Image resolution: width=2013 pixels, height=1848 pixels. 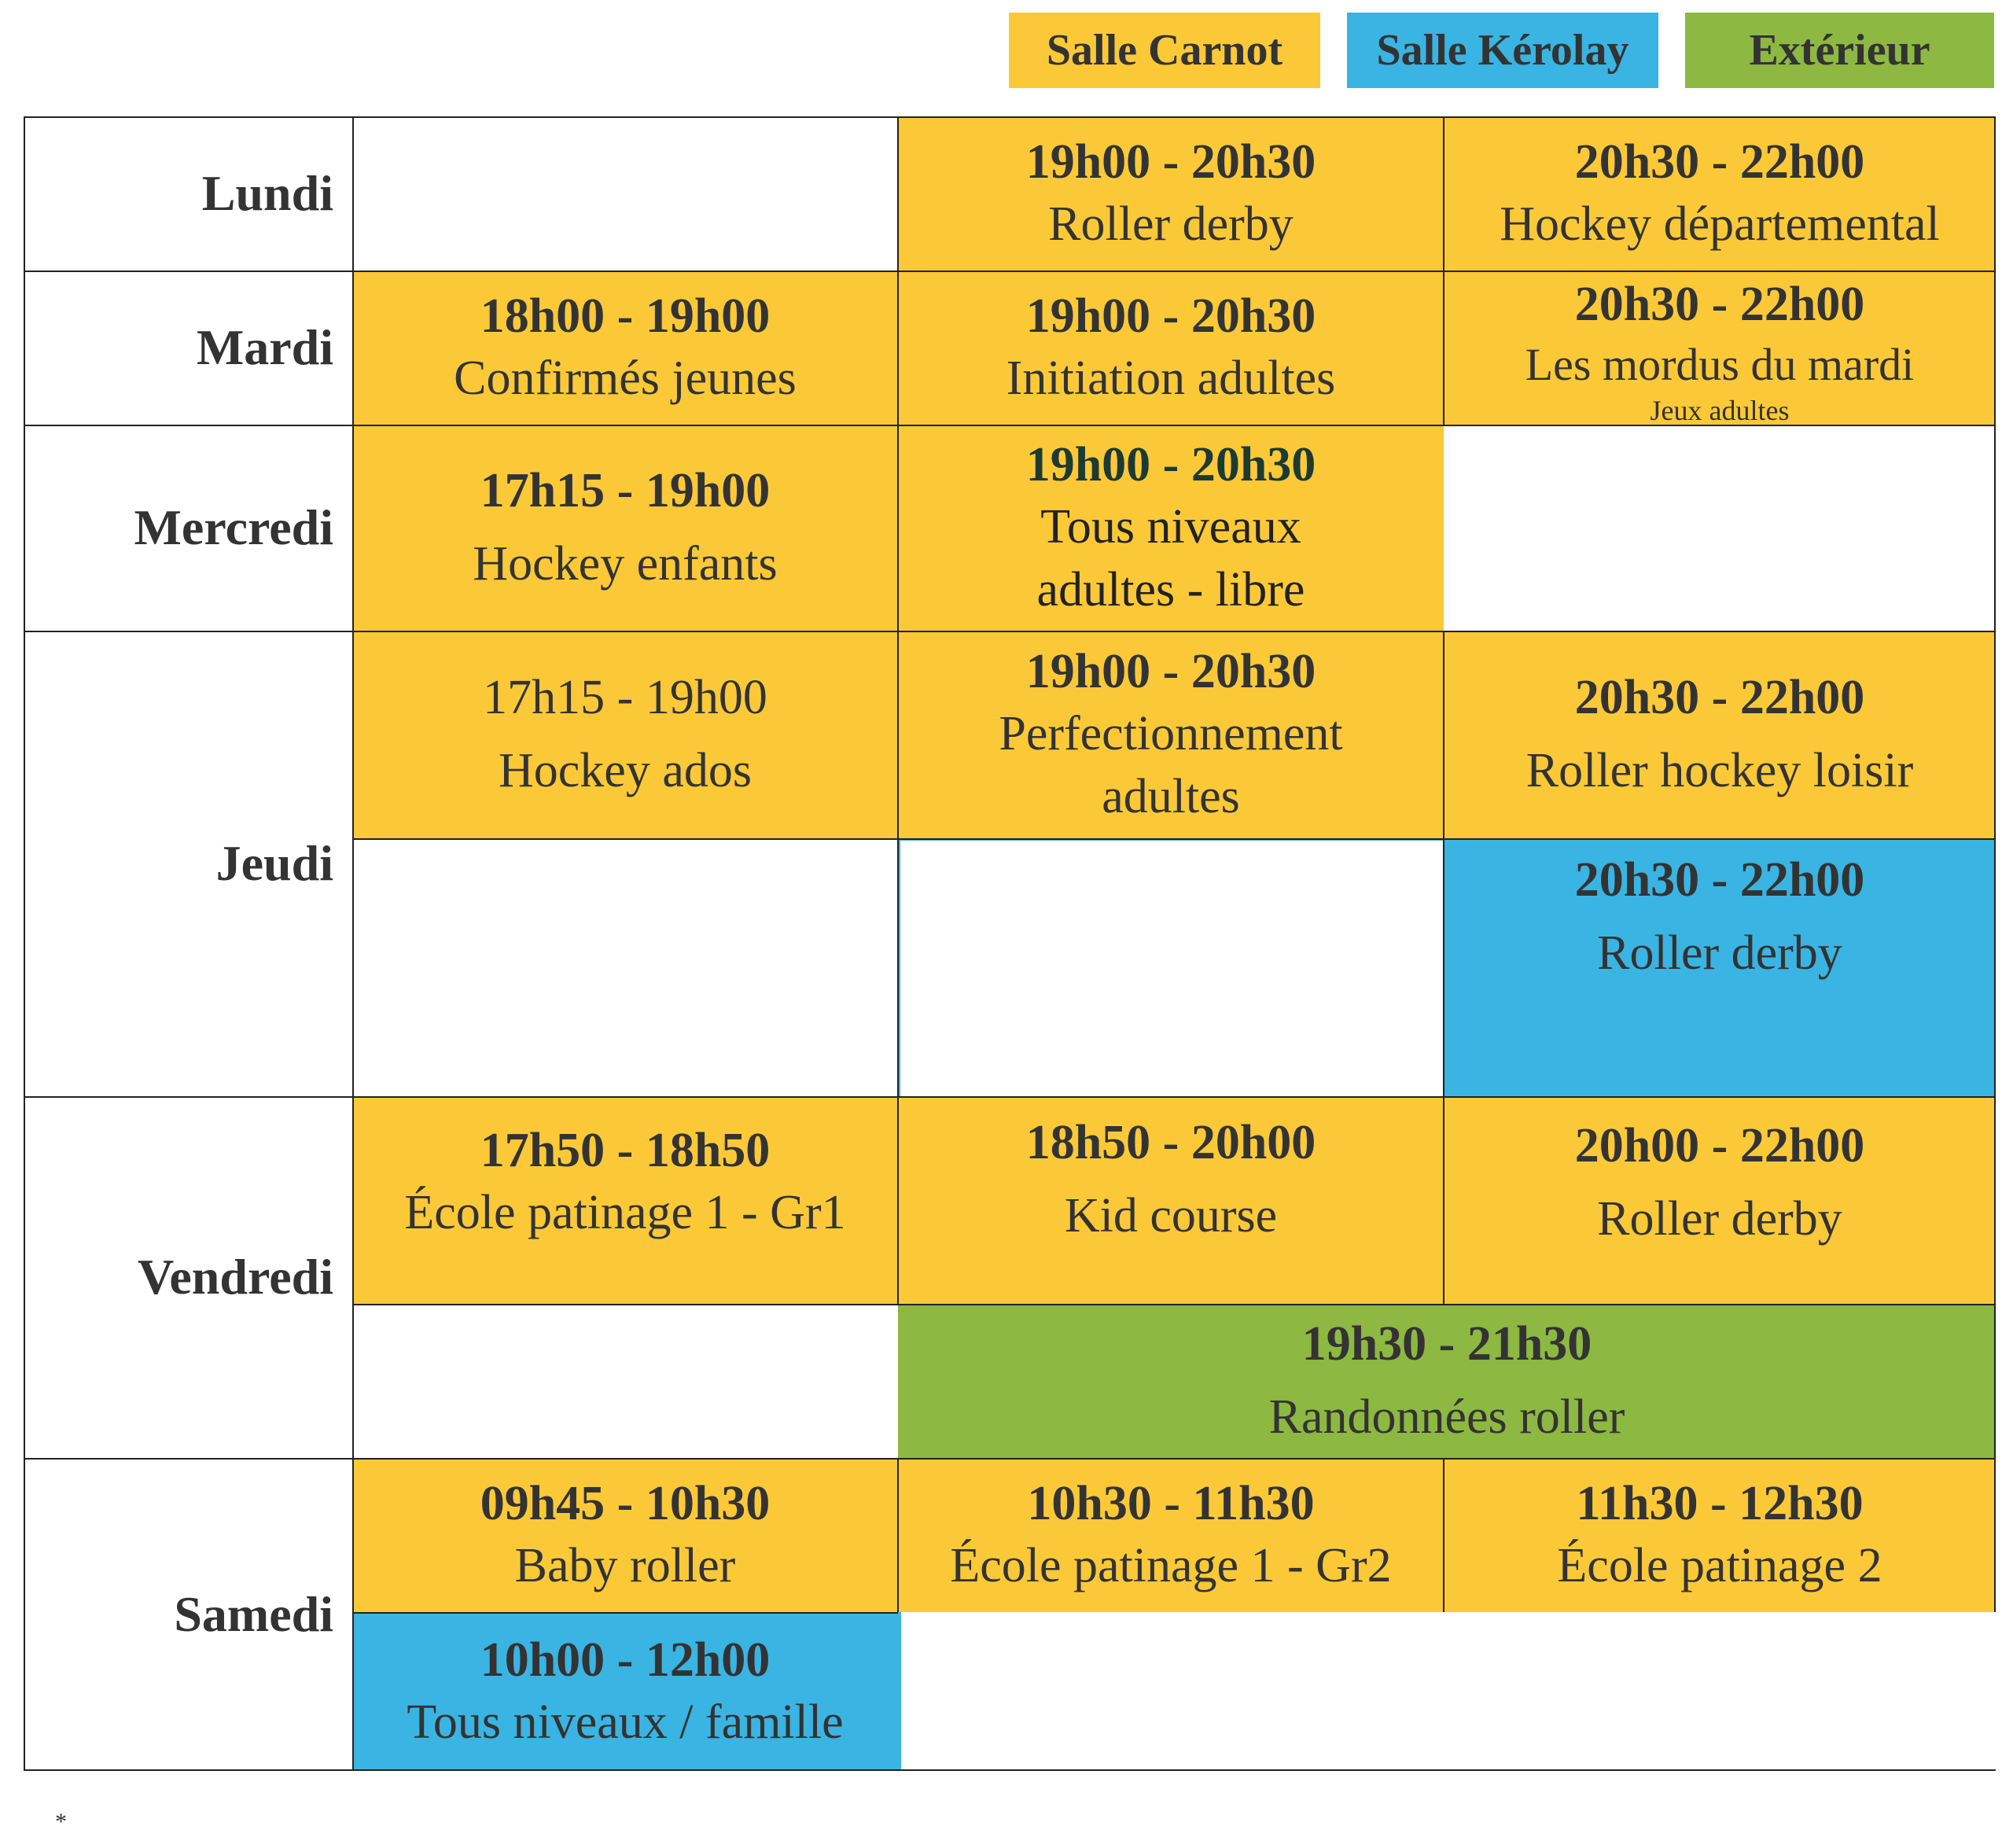 I want to click on legend-salle-carnot: Salle Carnot, so click(x=1164, y=50).